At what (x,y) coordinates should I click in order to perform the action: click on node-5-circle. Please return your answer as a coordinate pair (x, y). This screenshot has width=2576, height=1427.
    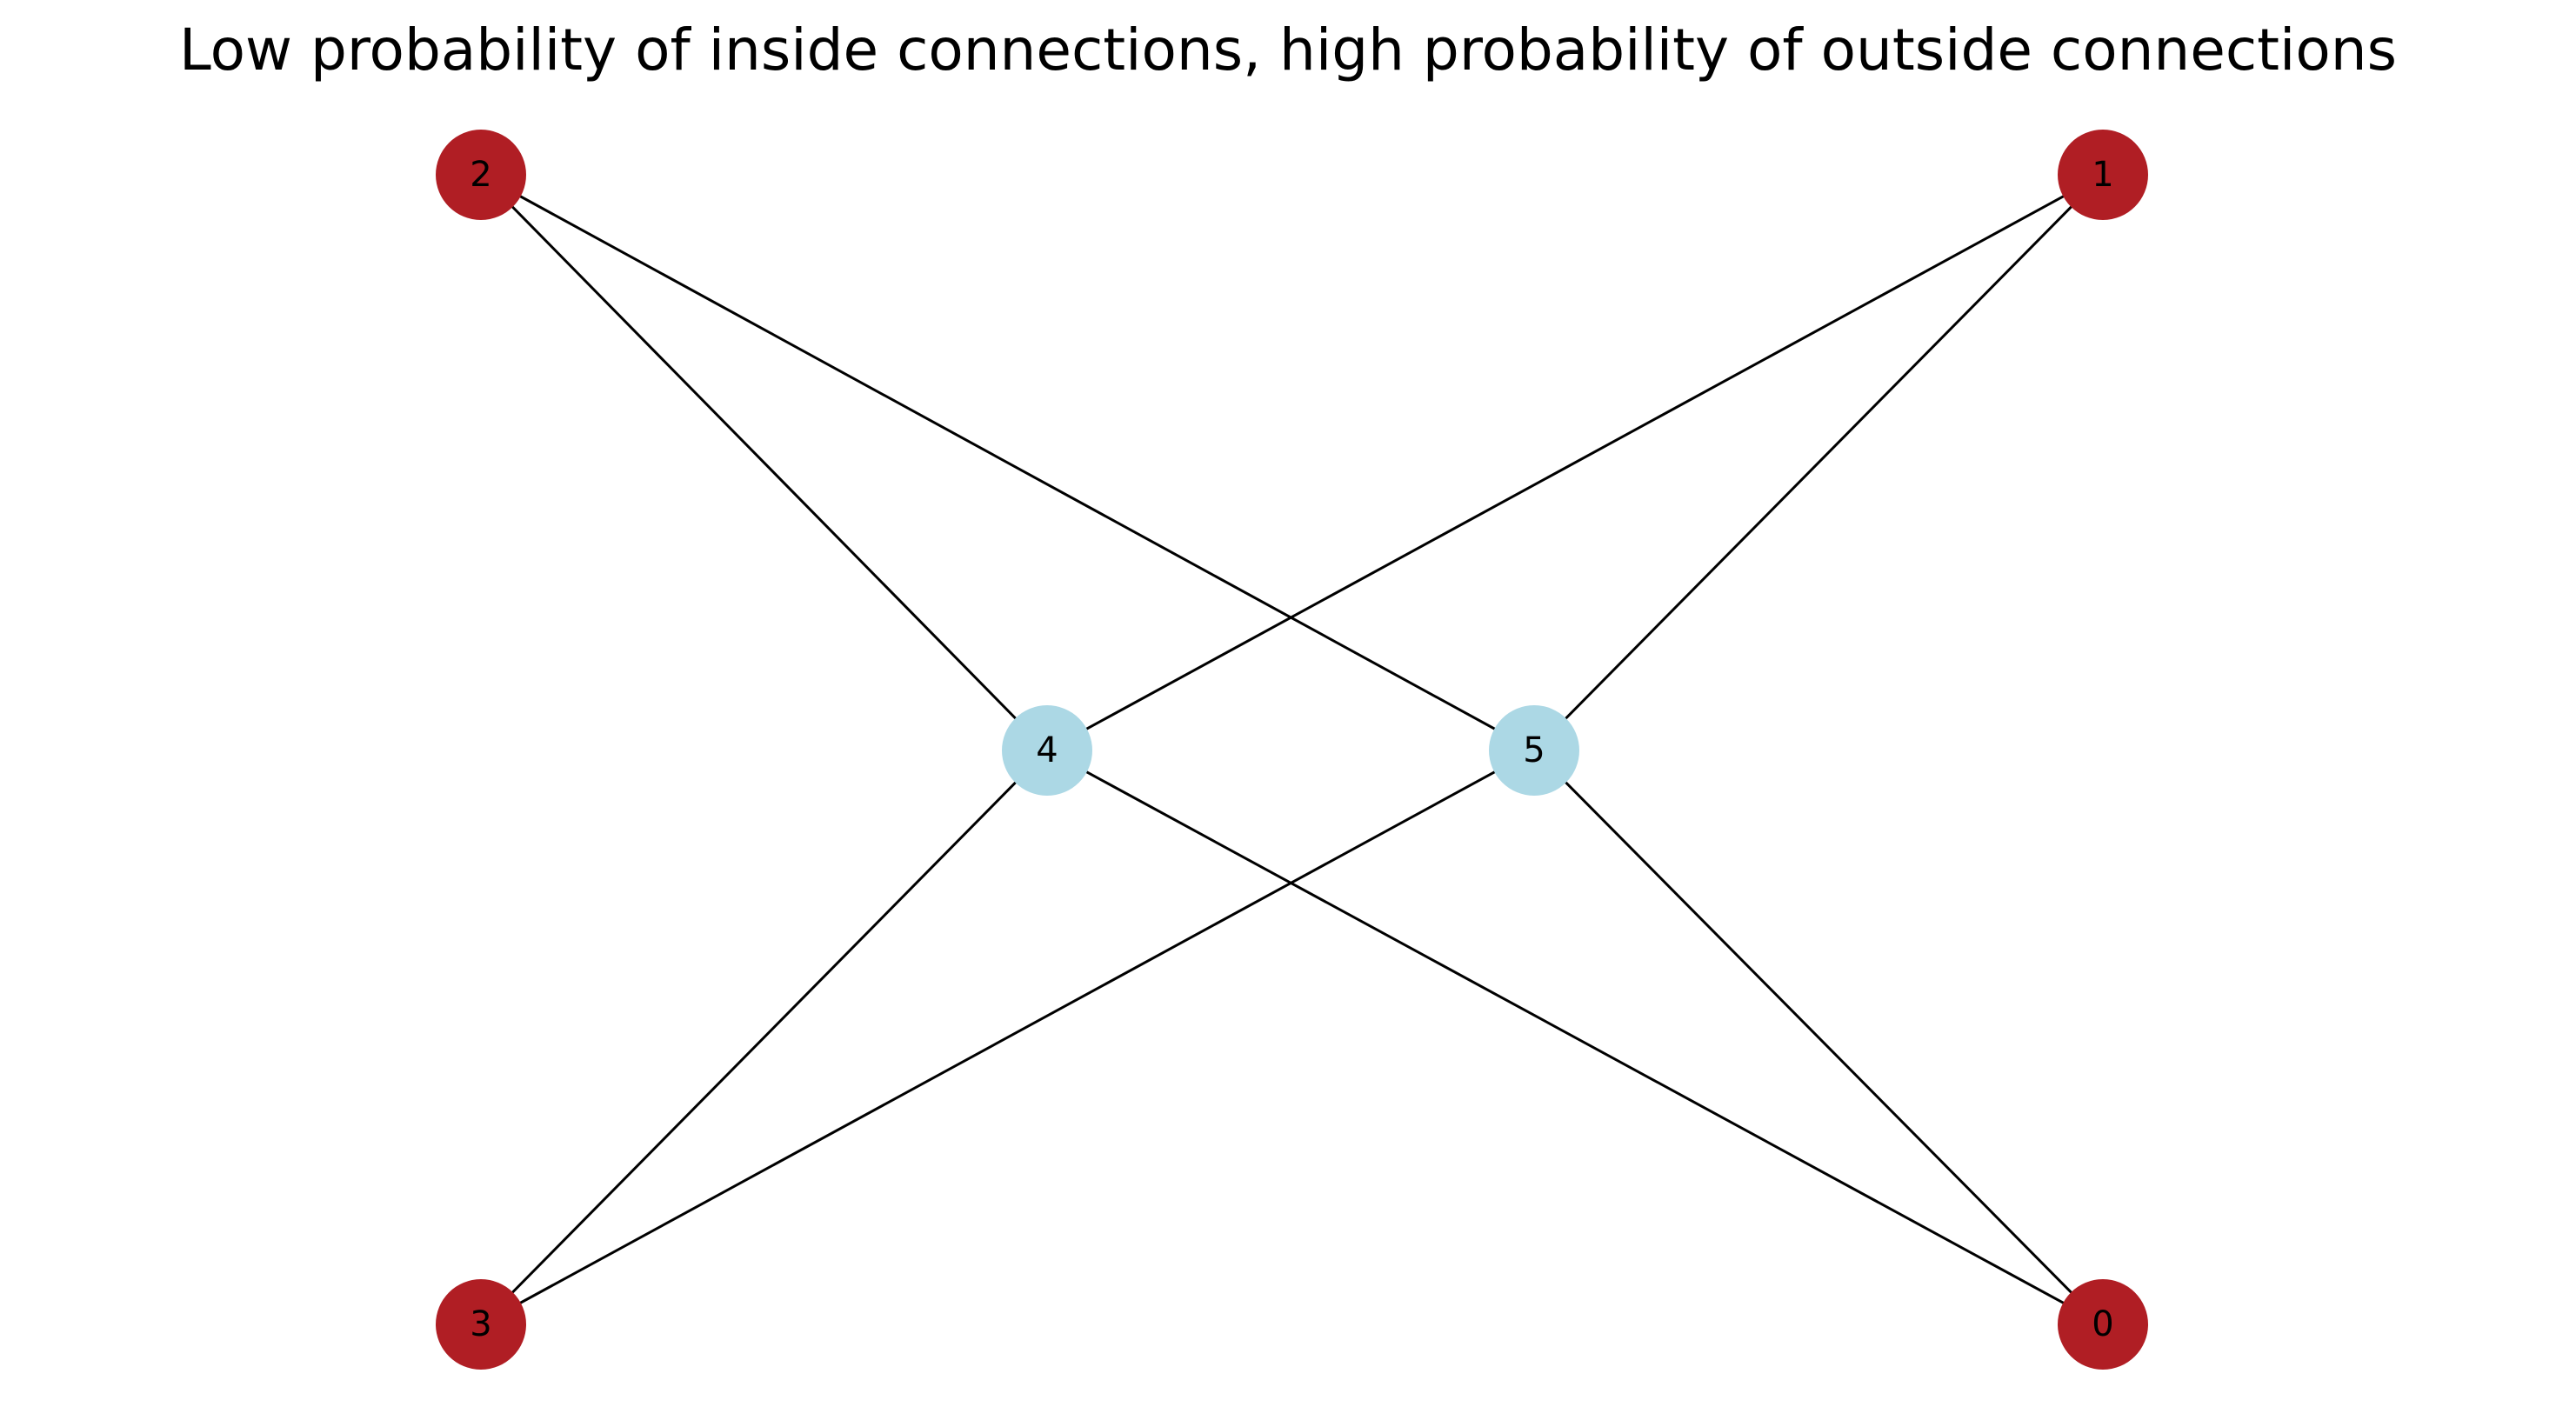
    Looking at the image, I should click on (1534, 750).